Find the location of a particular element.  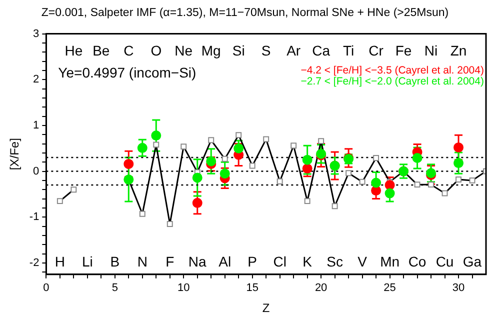

annotation: Li is located at coordinates (87, 261).